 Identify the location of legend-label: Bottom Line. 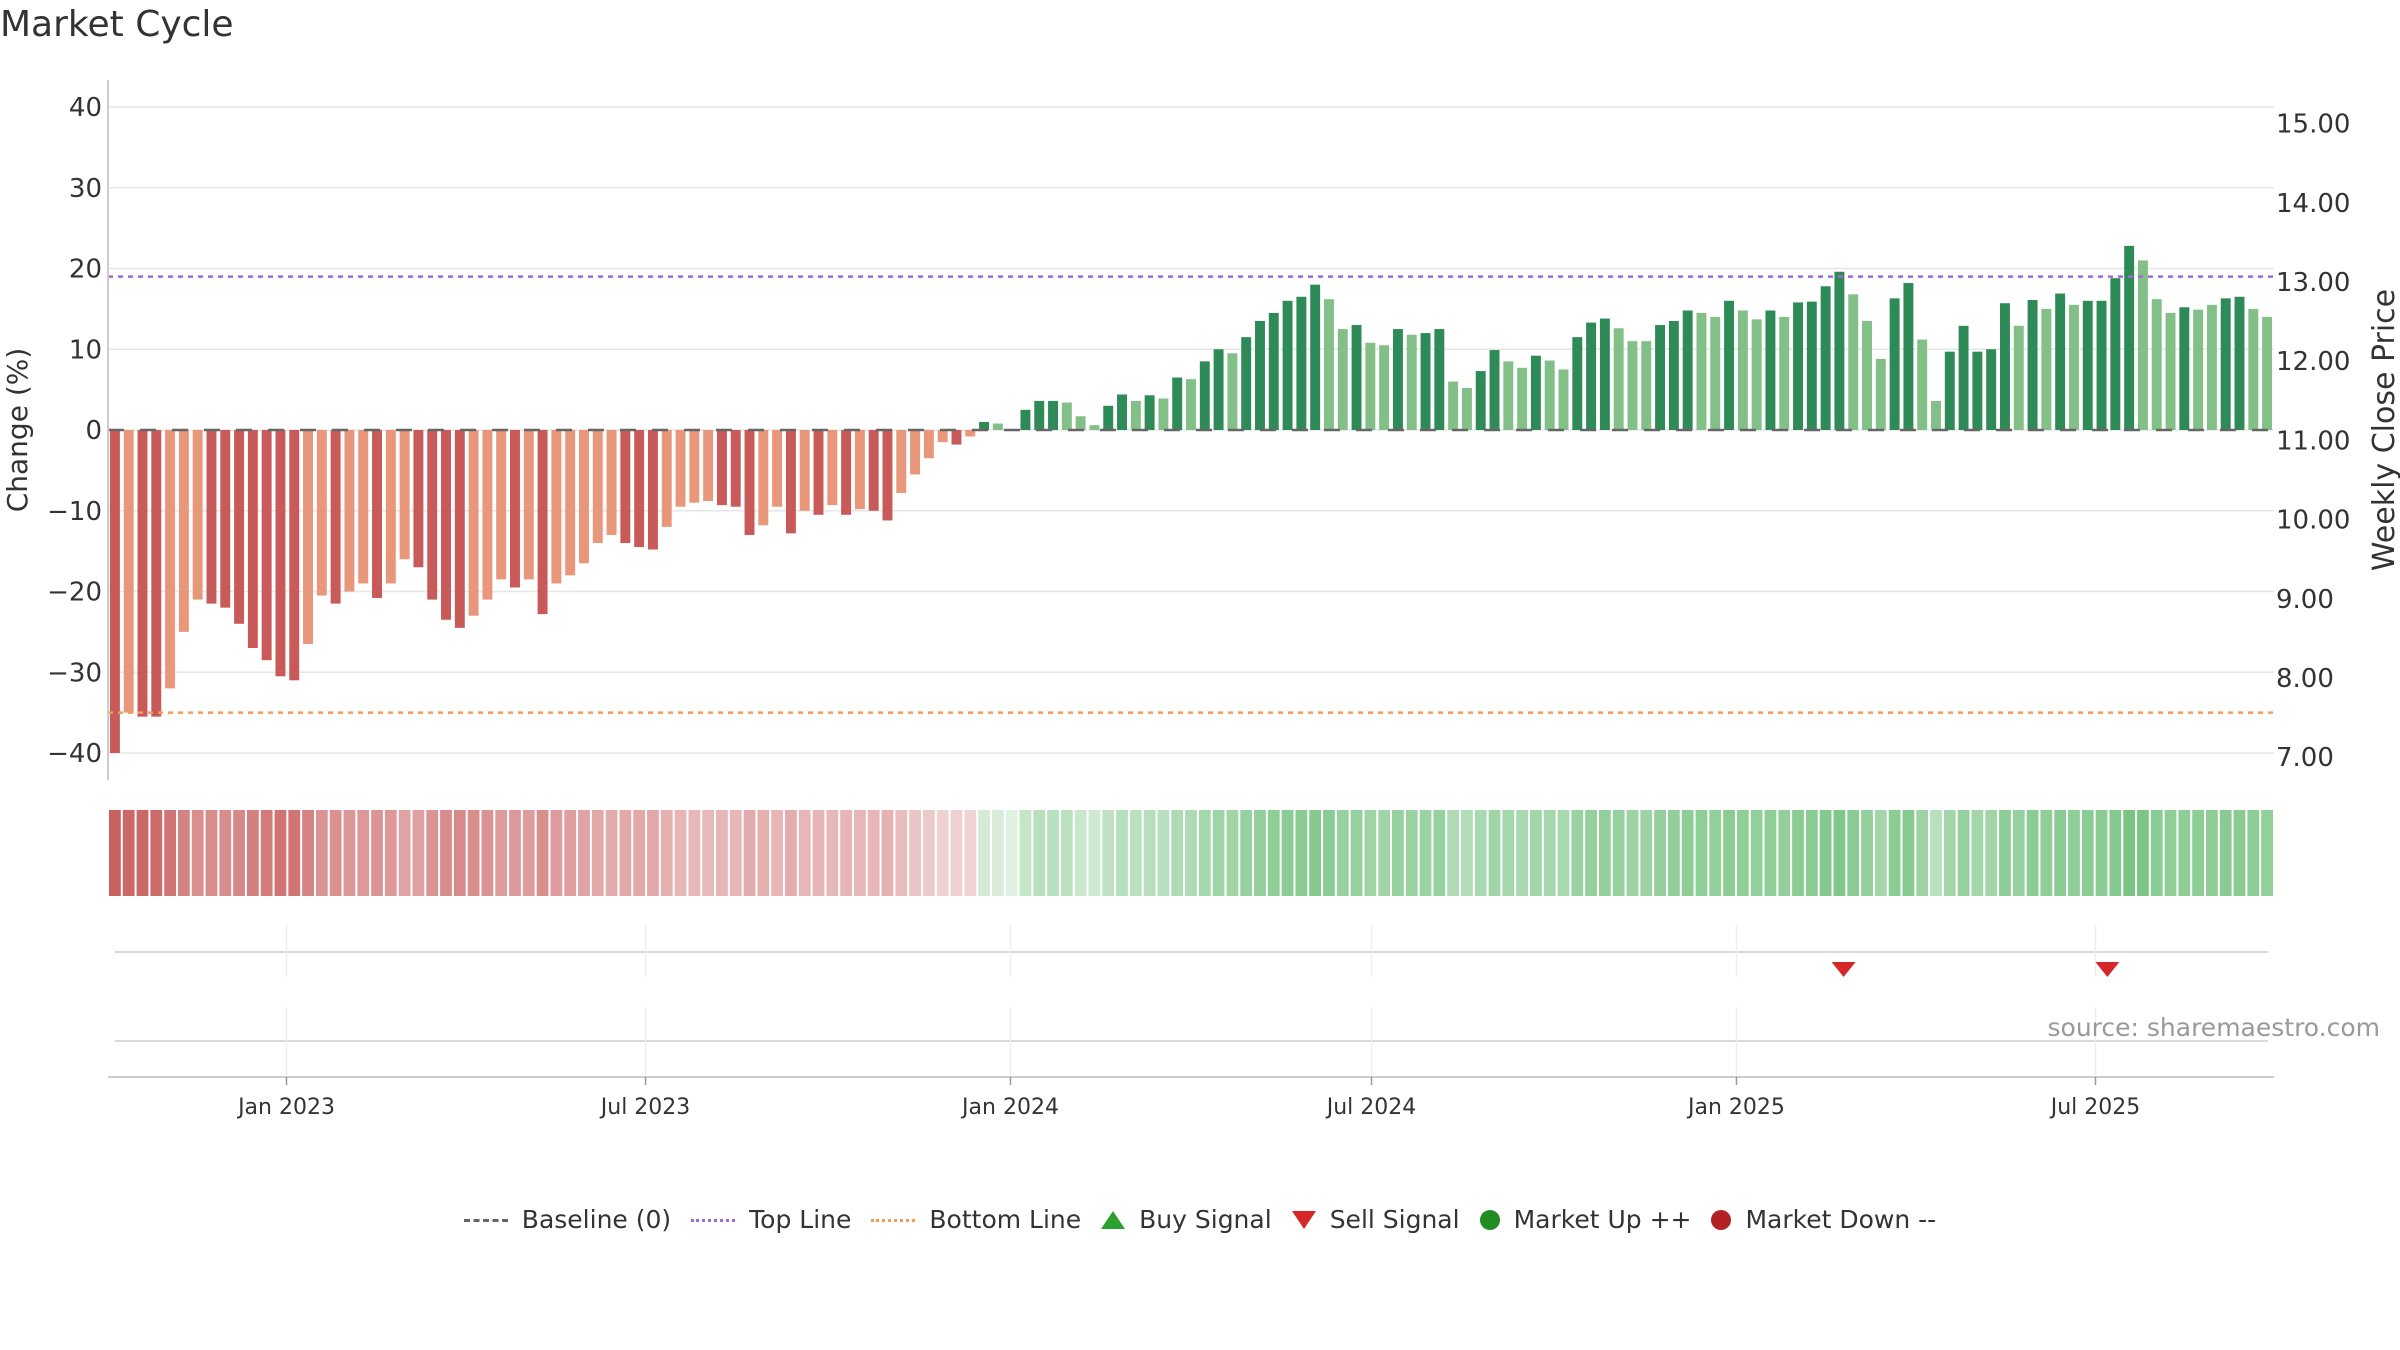
(1005, 1219).